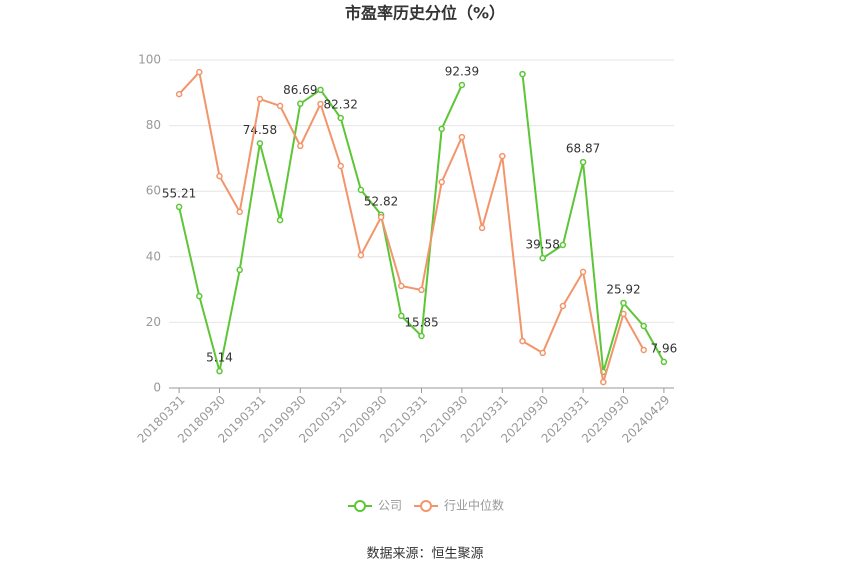 The image size is (850, 575). What do you see at coordinates (260, 130) in the screenshot?
I see `data-label: 74.58` at bounding box center [260, 130].